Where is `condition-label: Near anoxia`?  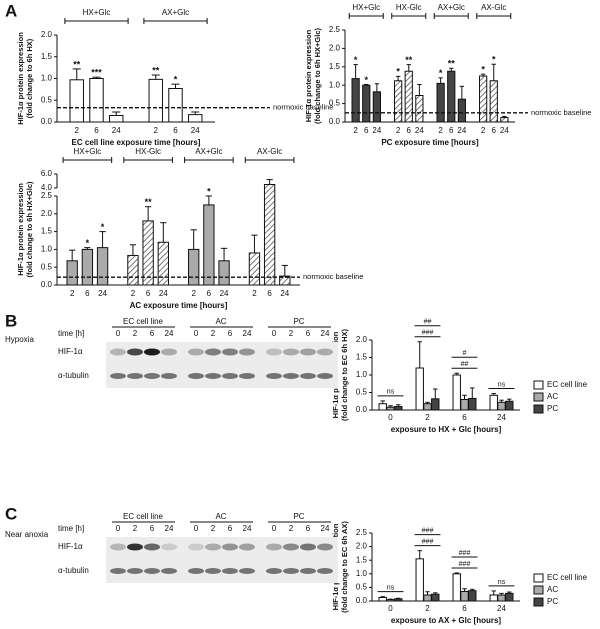 condition-label: Near anoxia is located at coordinates (27, 534).